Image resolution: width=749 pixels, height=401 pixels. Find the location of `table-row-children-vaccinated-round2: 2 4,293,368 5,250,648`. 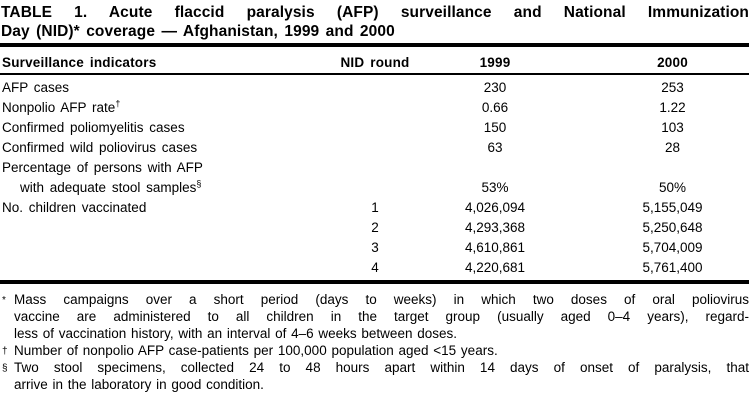

table-row-children-vaccinated-round2: 2 4,293,368 5,250,648 is located at coordinates (374, 228).